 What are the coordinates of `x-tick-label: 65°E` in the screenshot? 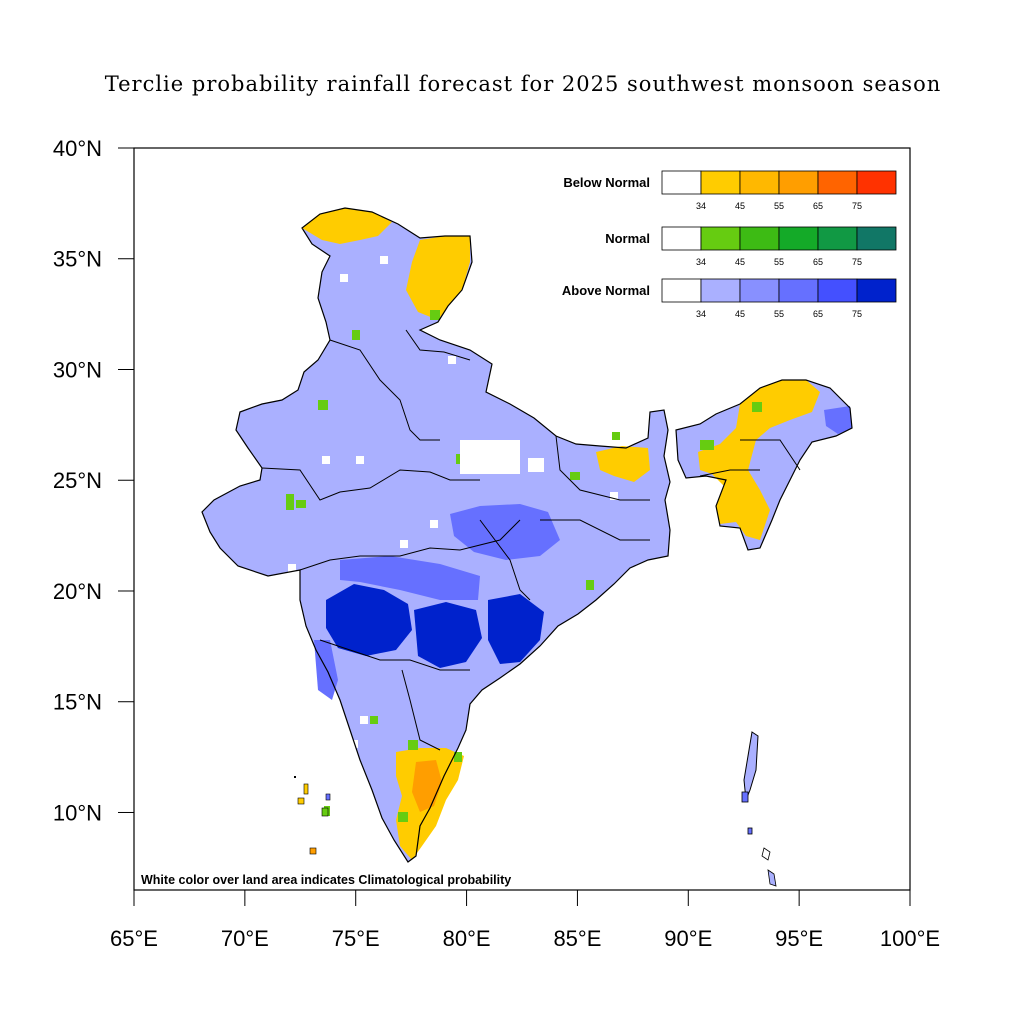 It's located at (134, 938).